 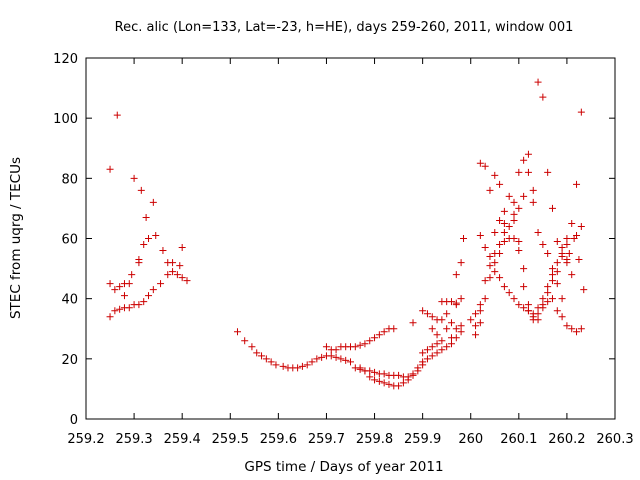 I want to click on x-tick-label: 260, so click(x=470, y=439).